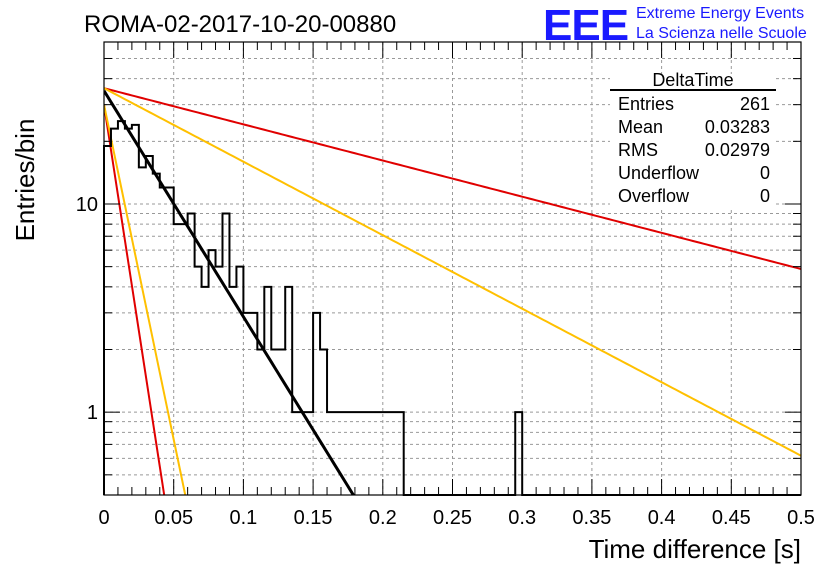  Describe the element at coordinates (103, 518) in the screenshot. I see `x-tick-label: 0` at that location.